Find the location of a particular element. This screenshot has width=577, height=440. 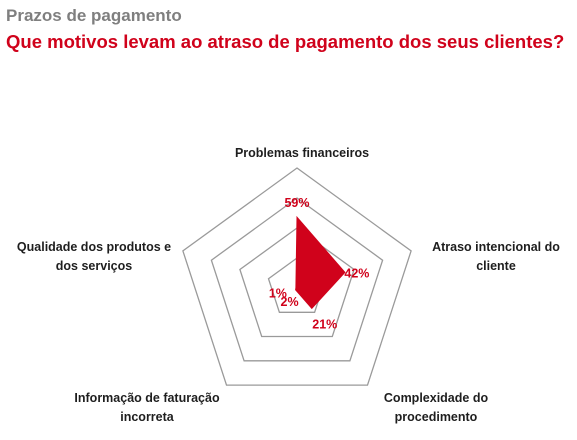

value-label: 21% is located at coordinates (324, 324).